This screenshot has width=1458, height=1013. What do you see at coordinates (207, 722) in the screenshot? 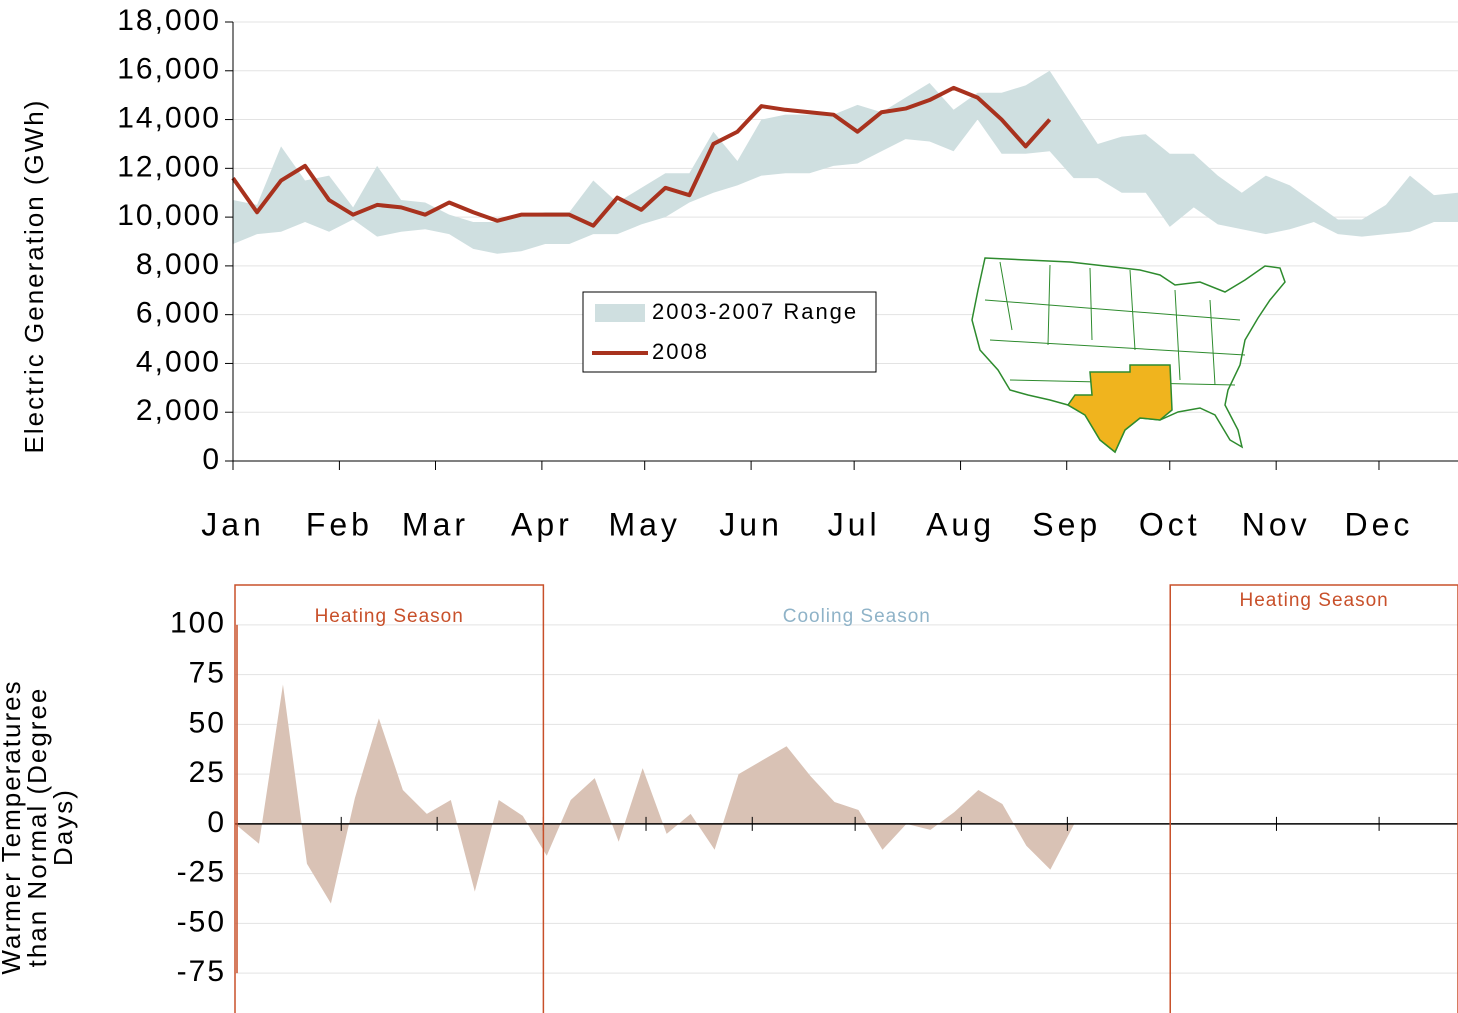
I see `y-tick-label: 50` at bounding box center [207, 722].